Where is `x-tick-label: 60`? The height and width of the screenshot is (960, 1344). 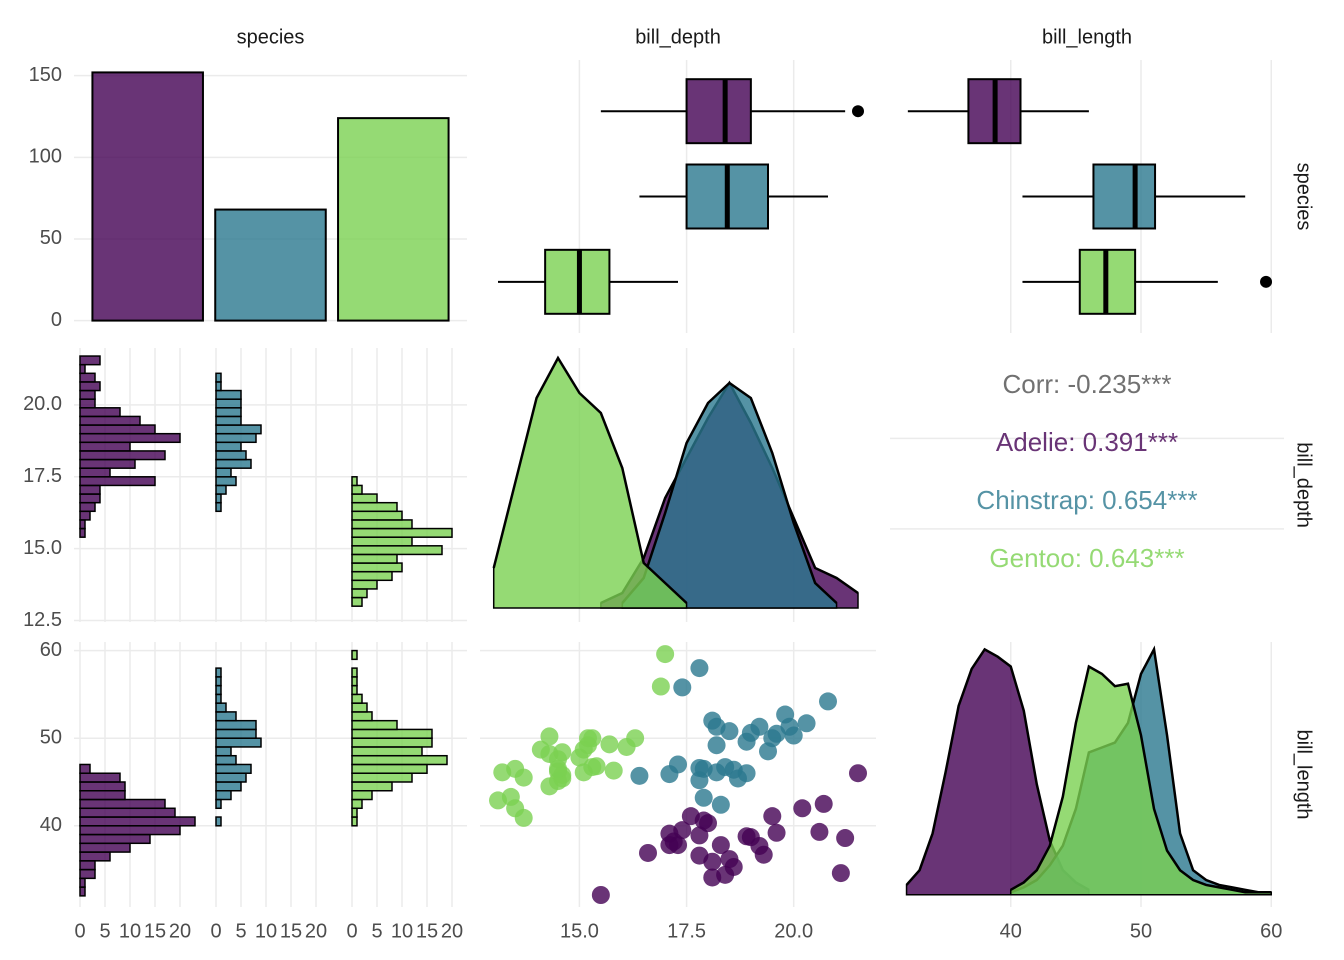
x-tick-label: 60 is located at coordinates (1271, 931).